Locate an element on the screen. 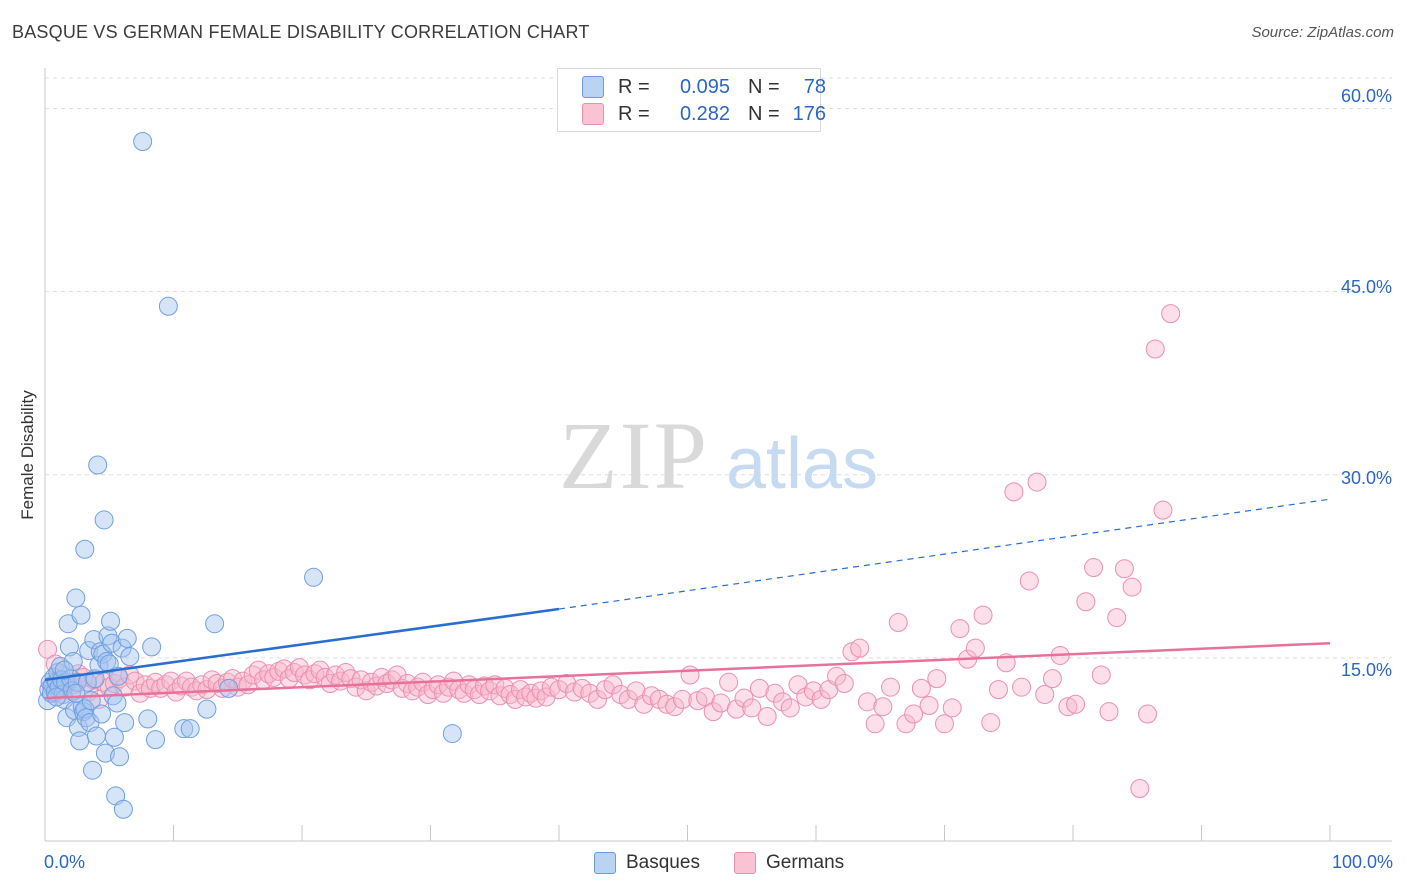 The height and width of the screenshot is (892, 1406). legend-row-germans: R = 0.282 N = 176 is located at coordinates (704, 114).